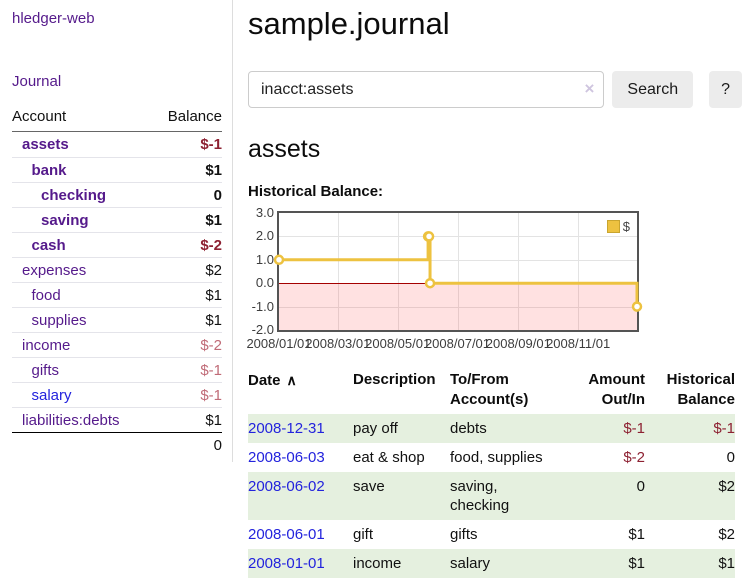 This screenshot has width=742, height=582. What do you see at coordinates (46, 295) in the screenshot?
I see `account-link: food` at bounding box center [46, 295].